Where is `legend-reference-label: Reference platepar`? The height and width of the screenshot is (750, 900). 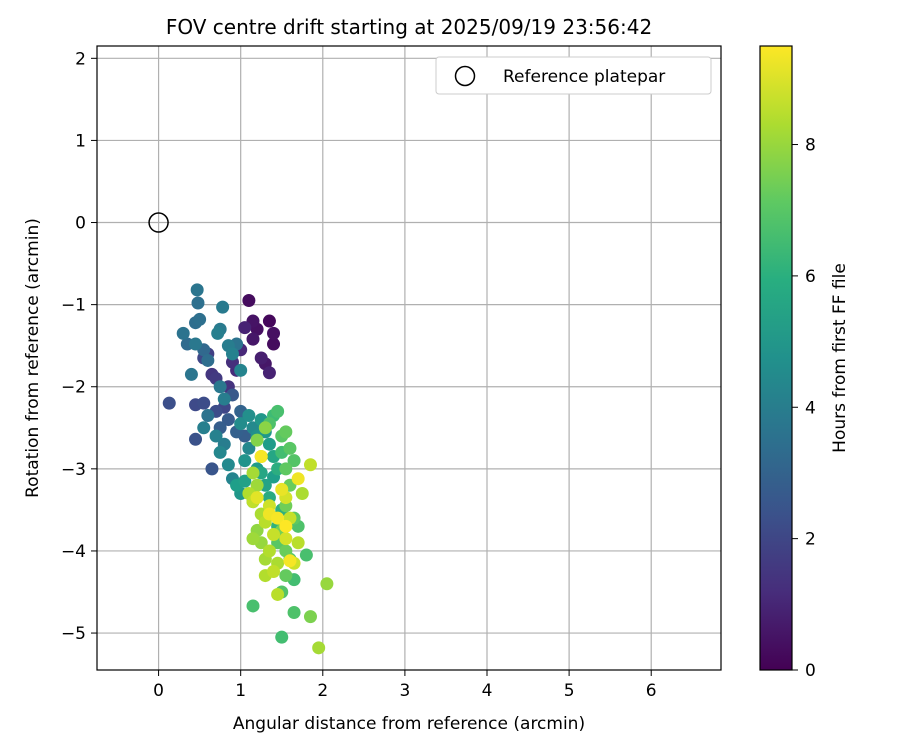
legend-reference-label: Reference platepar is located at coordinates (584, 77).